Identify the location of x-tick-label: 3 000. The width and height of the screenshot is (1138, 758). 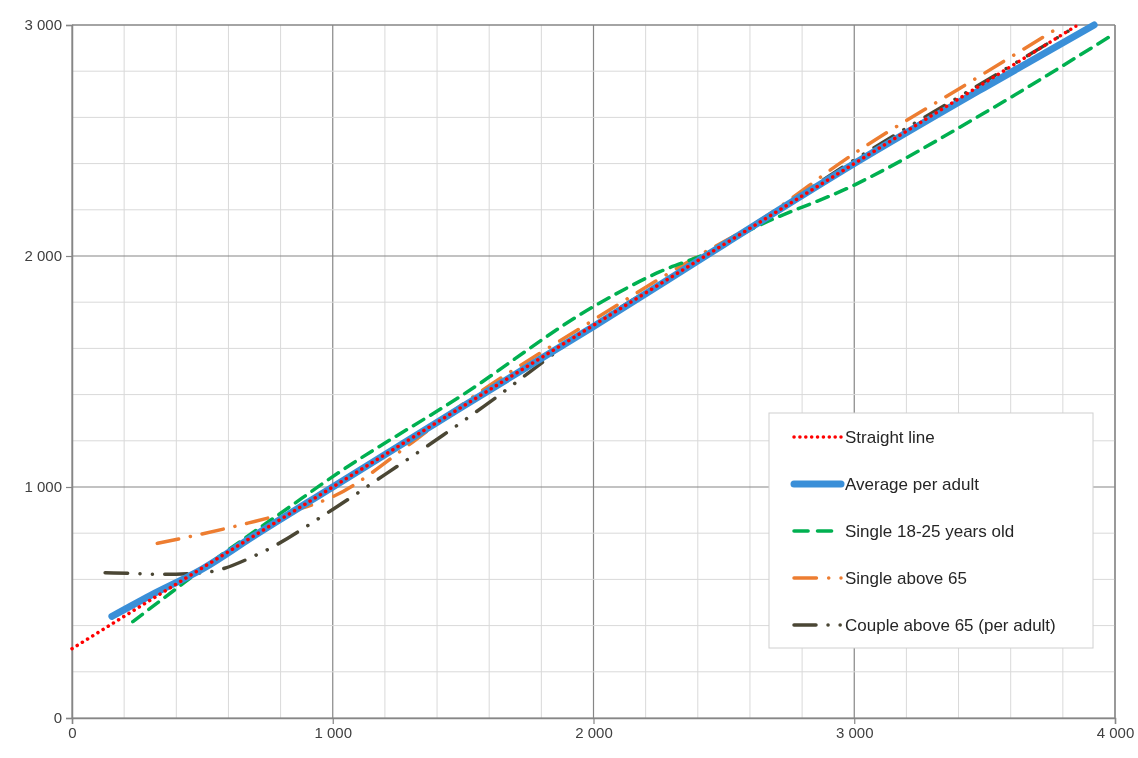
(854, 732).